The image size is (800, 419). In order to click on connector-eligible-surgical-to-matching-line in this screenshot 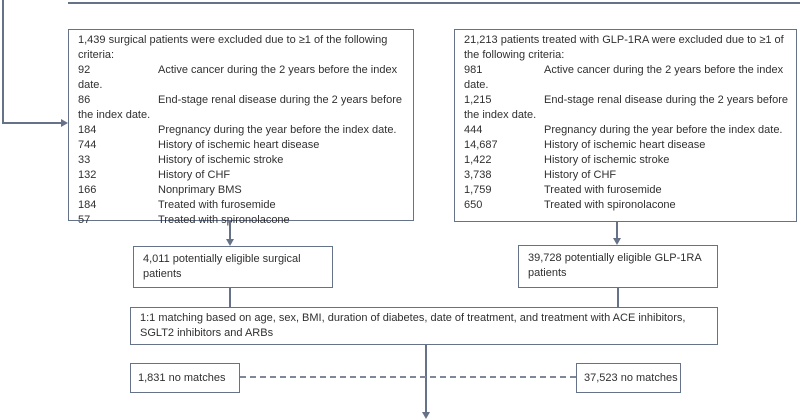, I will do `click(230, 297)`.